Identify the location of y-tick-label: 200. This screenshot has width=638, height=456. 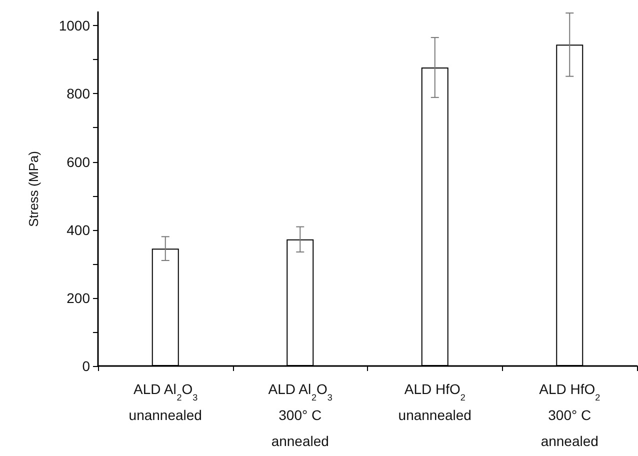
(78, 298).